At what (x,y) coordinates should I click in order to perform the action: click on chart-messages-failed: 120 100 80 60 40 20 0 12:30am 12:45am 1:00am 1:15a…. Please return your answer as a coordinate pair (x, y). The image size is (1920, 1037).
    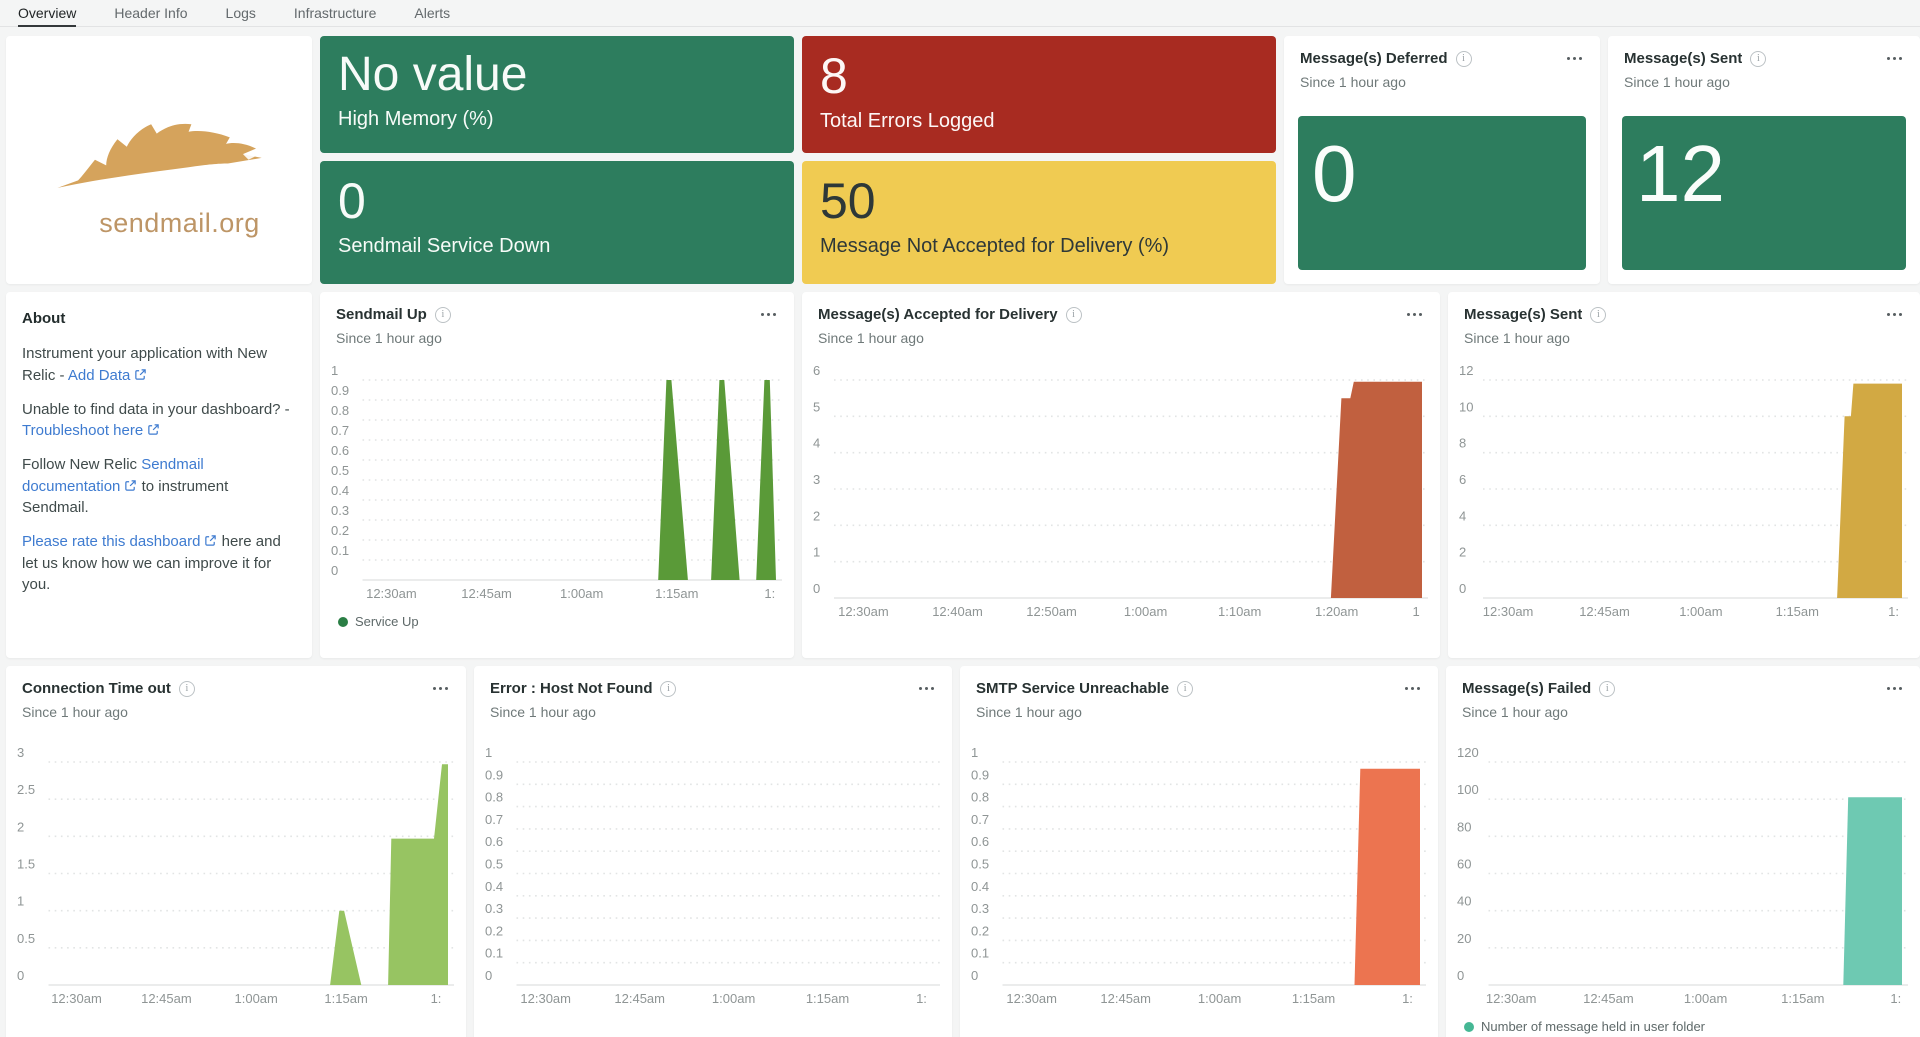
    Looking at the image, I should click on (1683, 891).